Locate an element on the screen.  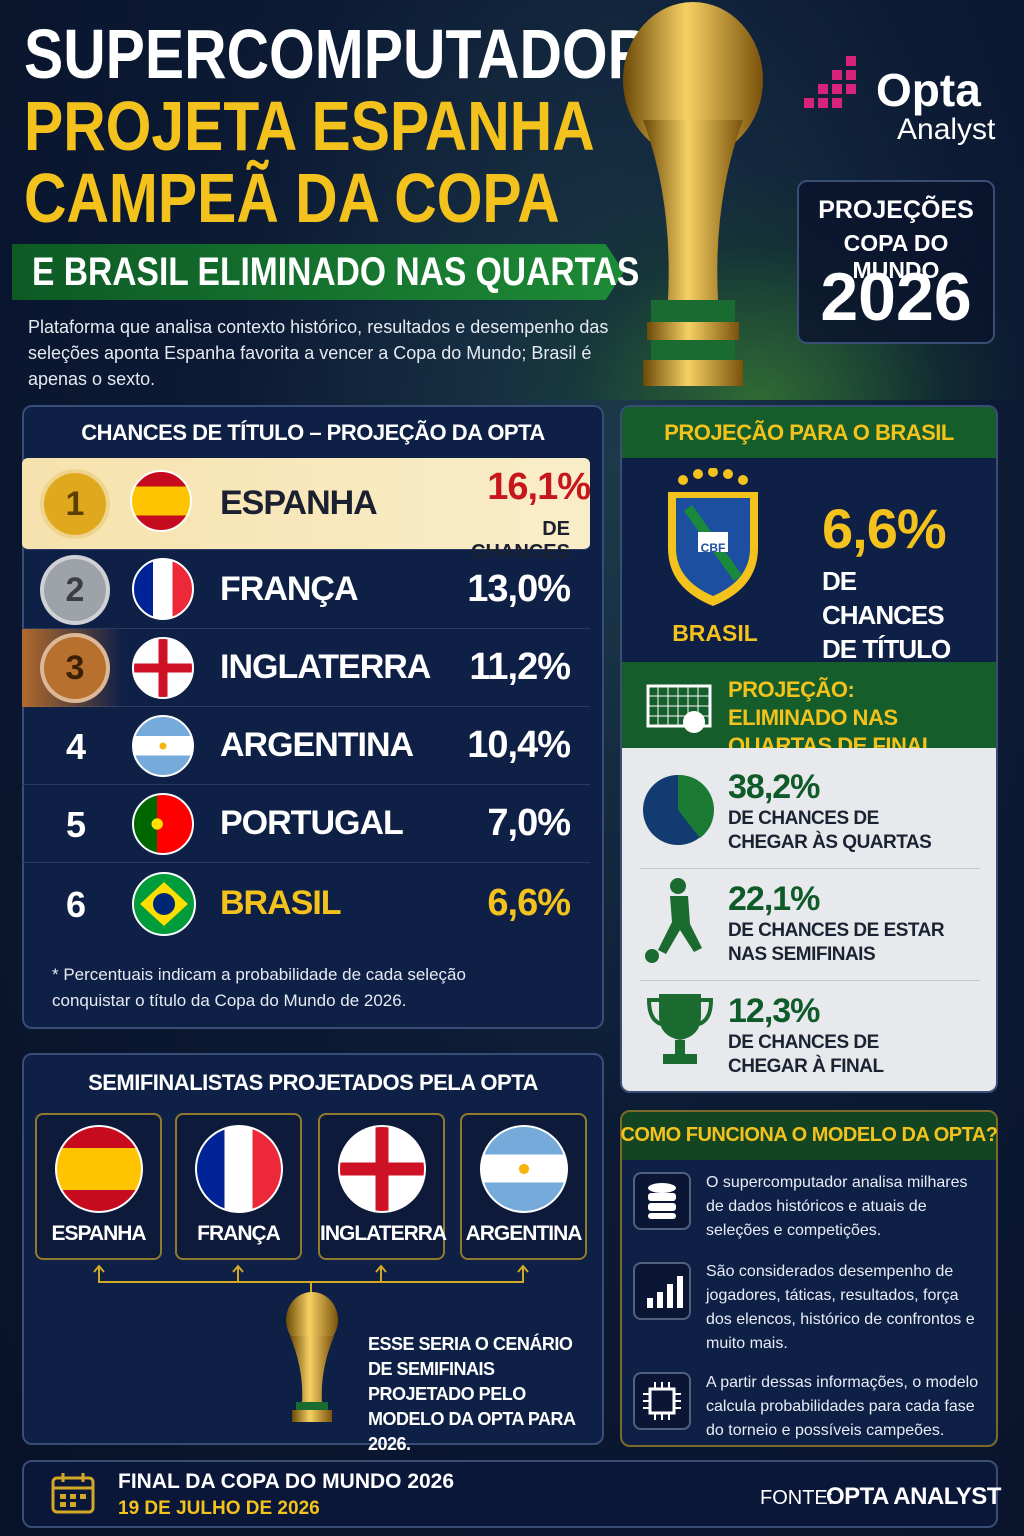
team-name: ARGENTINA is located at coordinates (524, 1233).